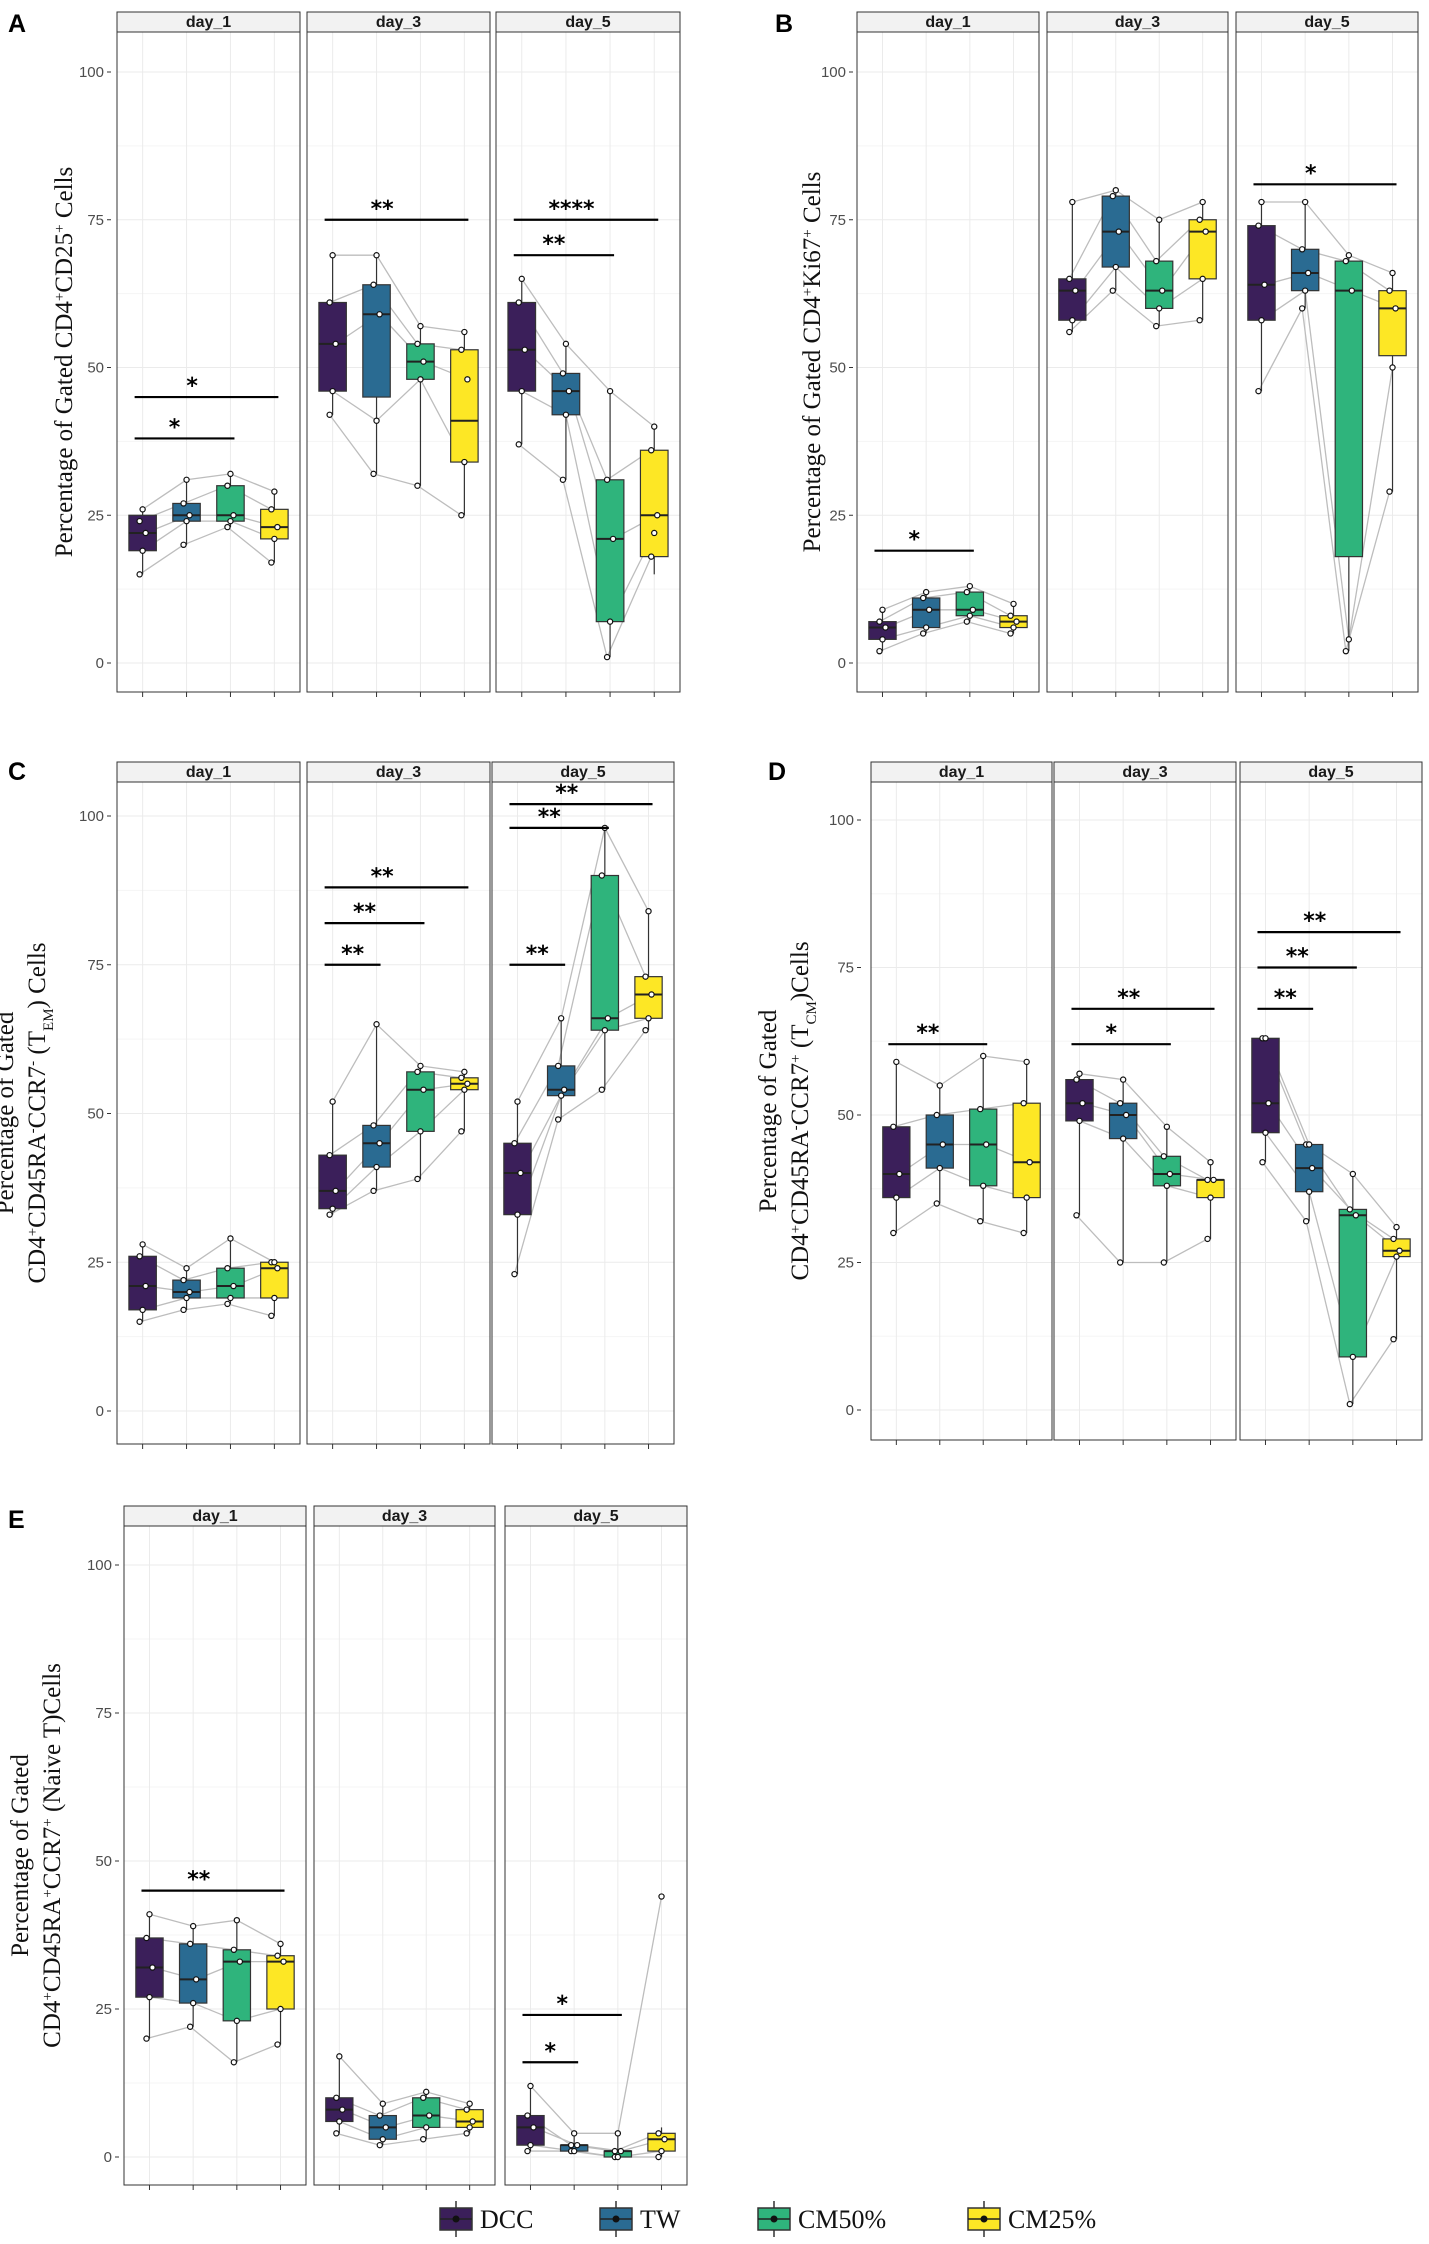 The width and height of the screenshot is (1429, 2244). What do you see at coordinates (486, 2219) in the screenshot?
I see `legend-item-dcc: DCC` at bounding box center [486, 2219].